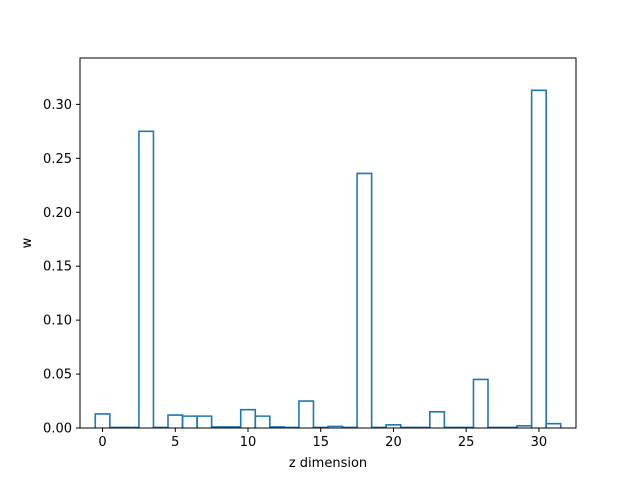  What do you see at coordinates (57, 267) in the screenshot?
I see `y-tick-label: 0.15` at bounding box center [57, 267].